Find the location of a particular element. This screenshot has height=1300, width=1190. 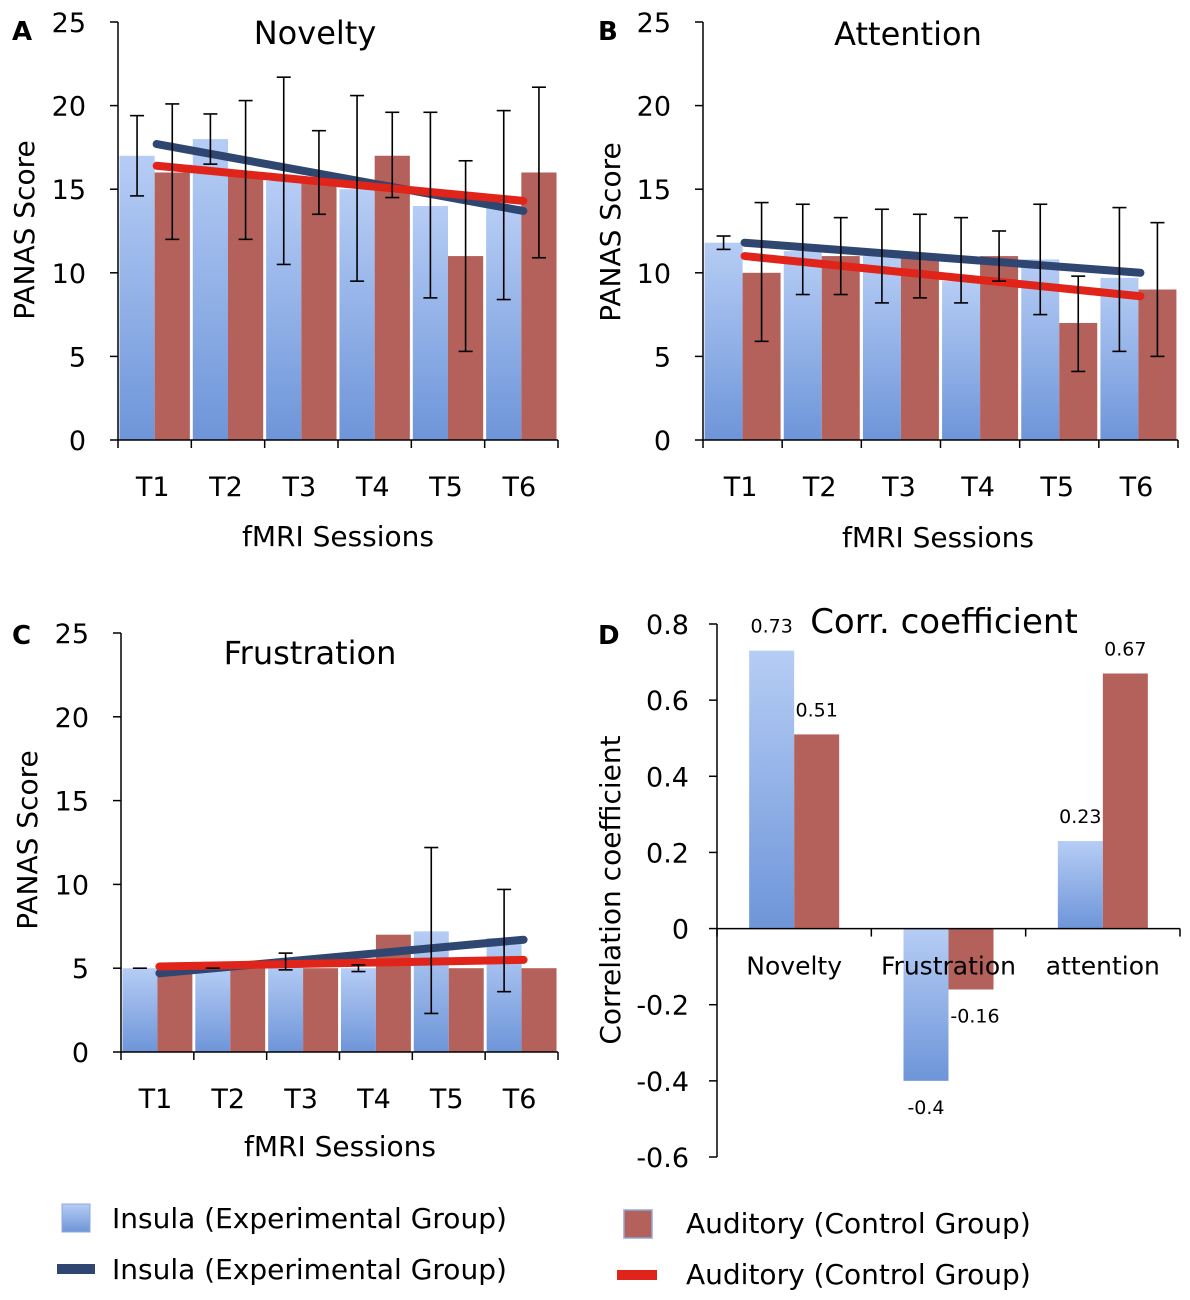

x-tick-label: attention is located at coordinates (1103, 966).